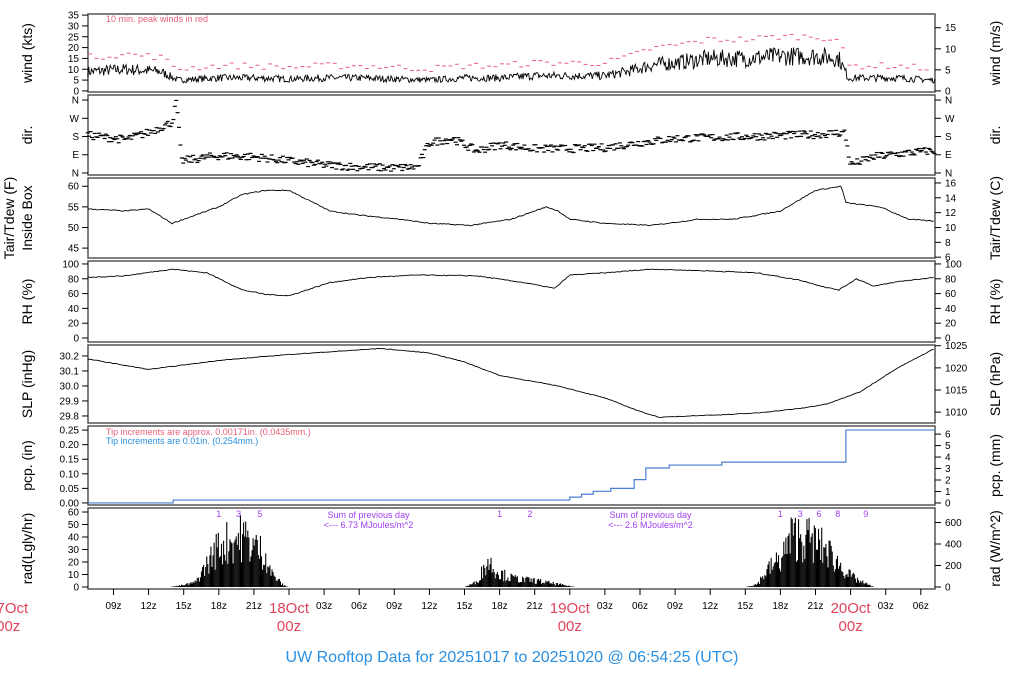 This screenshot has height=700, width=1024. What do you see at coordinates (951, 198) in the screenshot?
I see `tair-ytick-right-label: 14` at bounding box center [951, 198].